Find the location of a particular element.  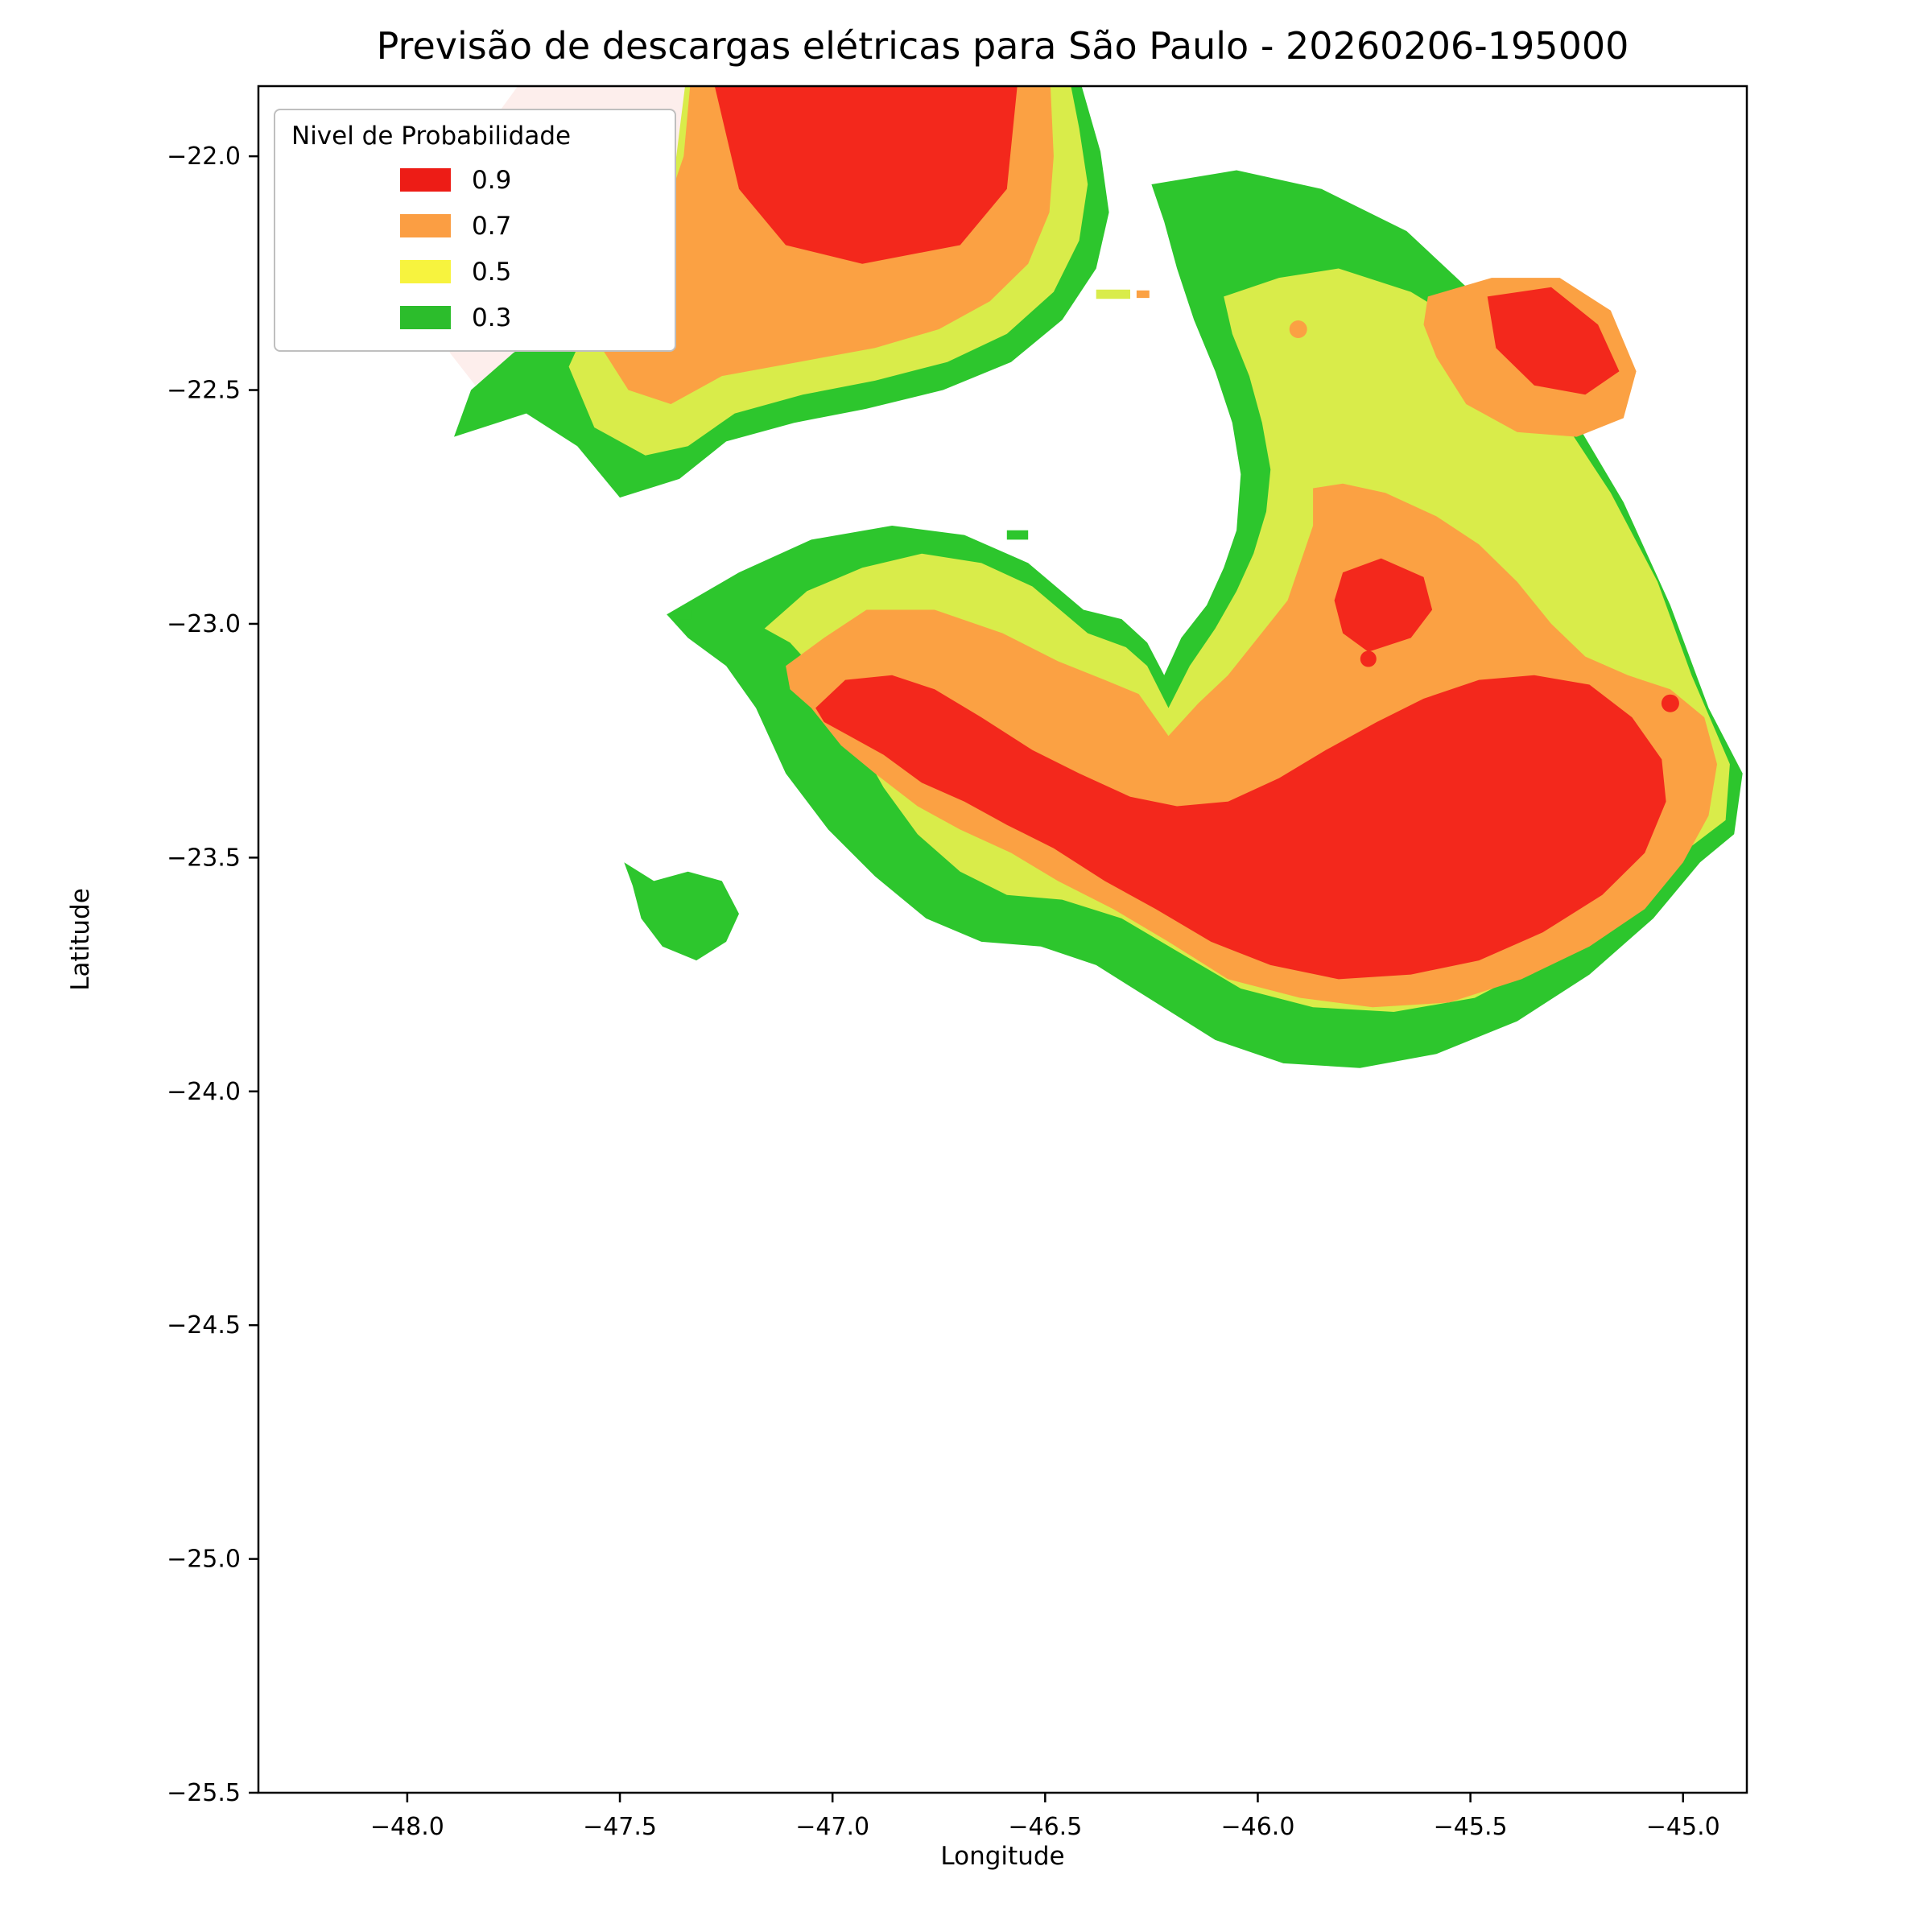

legend-swatch-05-icon is located at coordinates (425, 271).